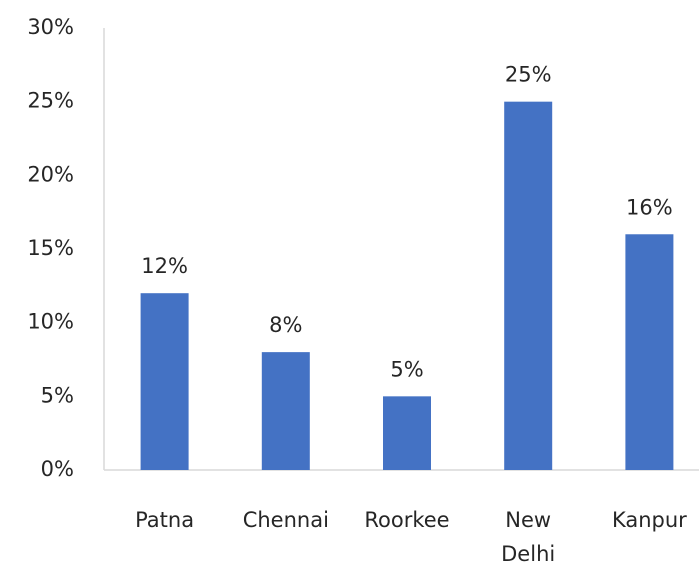  Describe the element at coordinates (528, 75) in the screenshot. I see `data-label: 25%` at that location.